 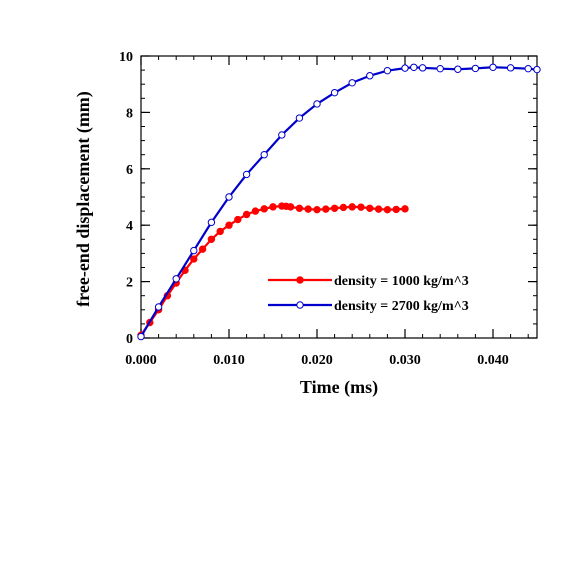 I want to click on legend-entry-2700: density = 2700 kg/m^3, so click(x=368, y=306).